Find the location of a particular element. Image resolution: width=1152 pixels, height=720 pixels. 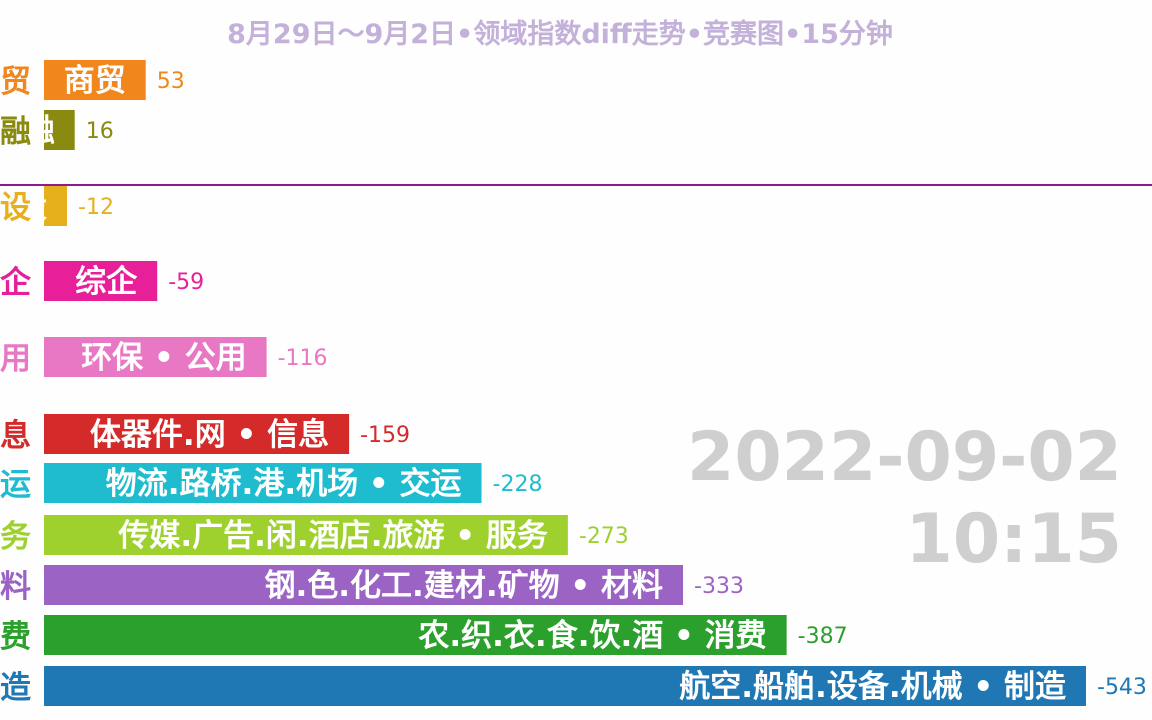

value-label-制造: -543 is located at coordinates (1122, 687).